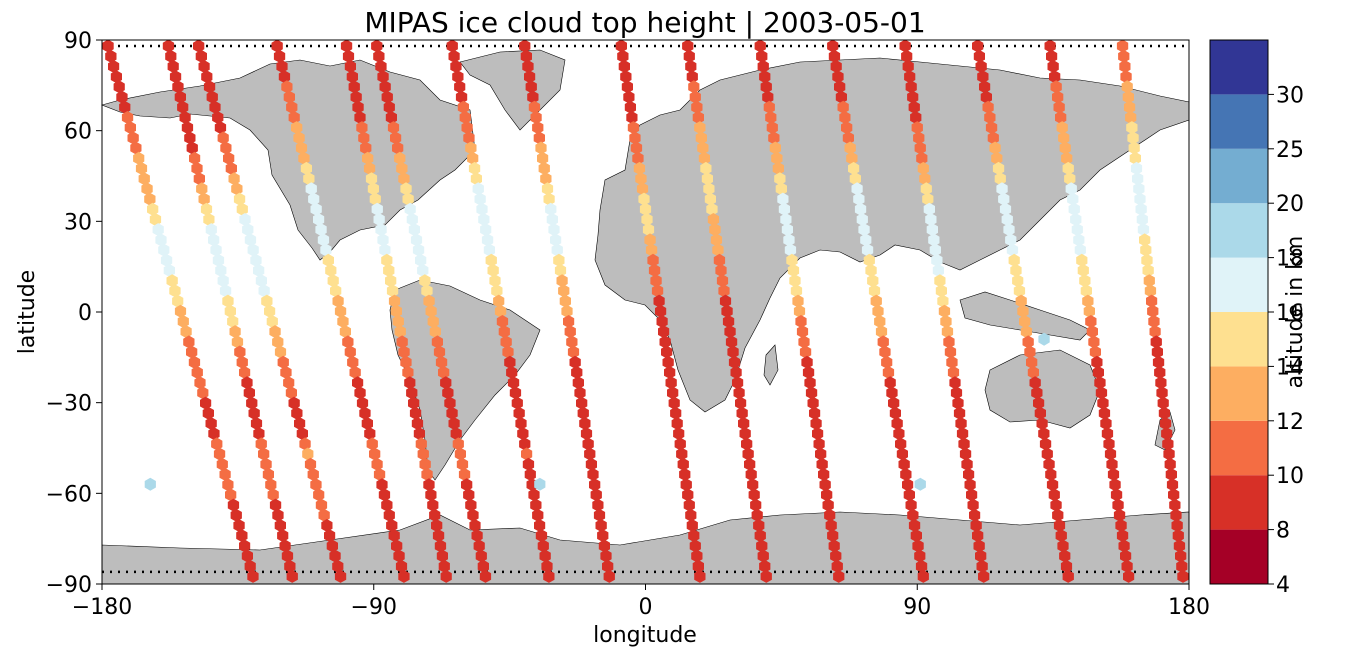 The image size is (1345, 657). Describe the element at coordinates (646, 607) in the screenshot. I see `x-tick-label: 0` at that location.